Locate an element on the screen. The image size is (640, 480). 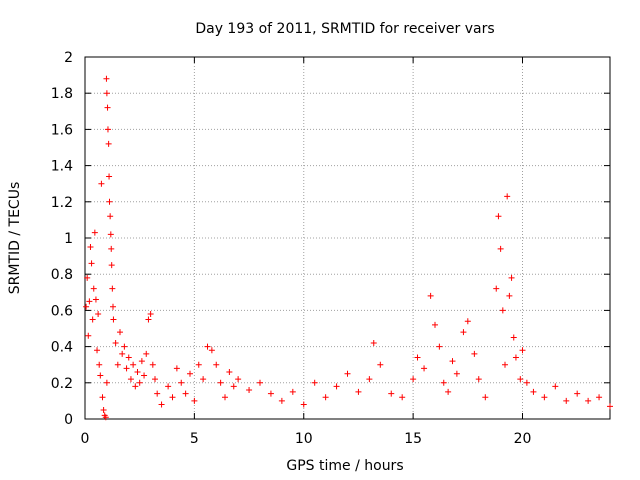
y-tick-label: 1.4 is located at coordinates (62, 167).